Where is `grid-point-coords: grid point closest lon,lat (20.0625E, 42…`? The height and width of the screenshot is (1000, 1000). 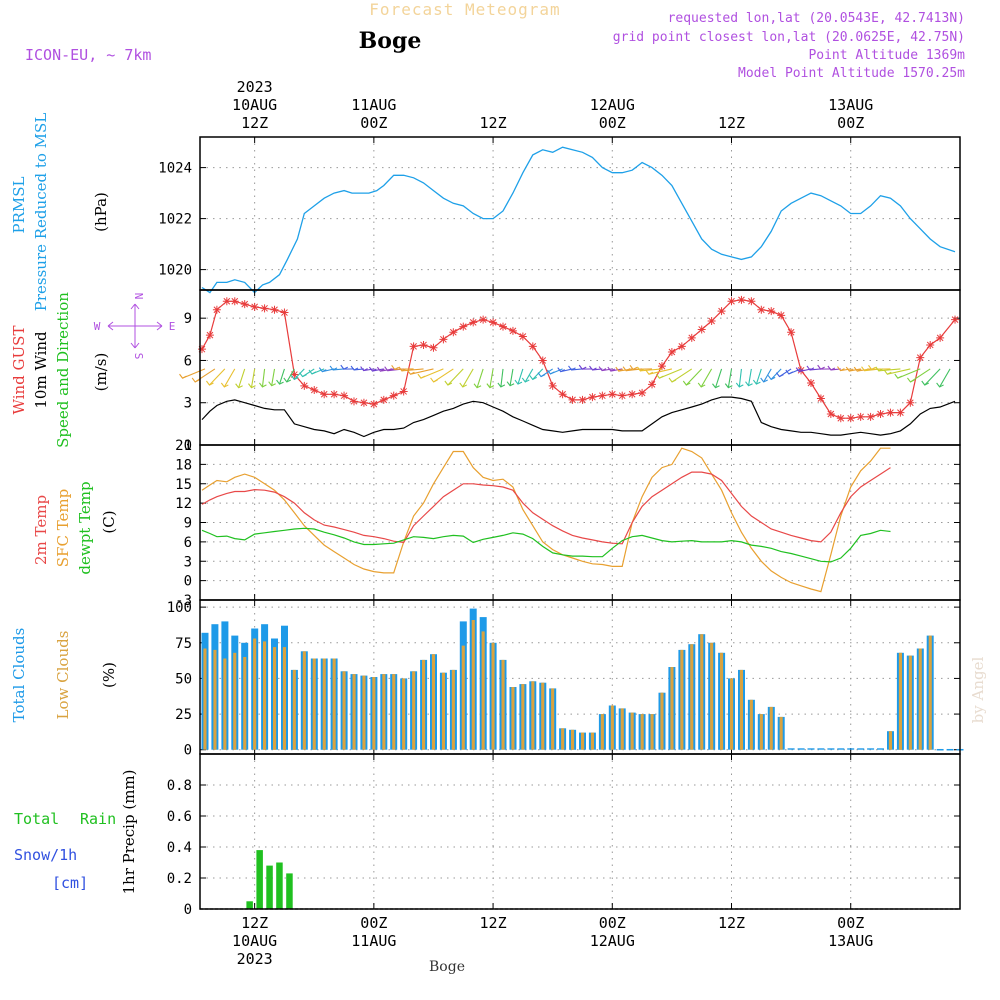 grid-point-coords: grid point closest lon,lat (20.0625E, 42… is located at coordinates (789, 37).